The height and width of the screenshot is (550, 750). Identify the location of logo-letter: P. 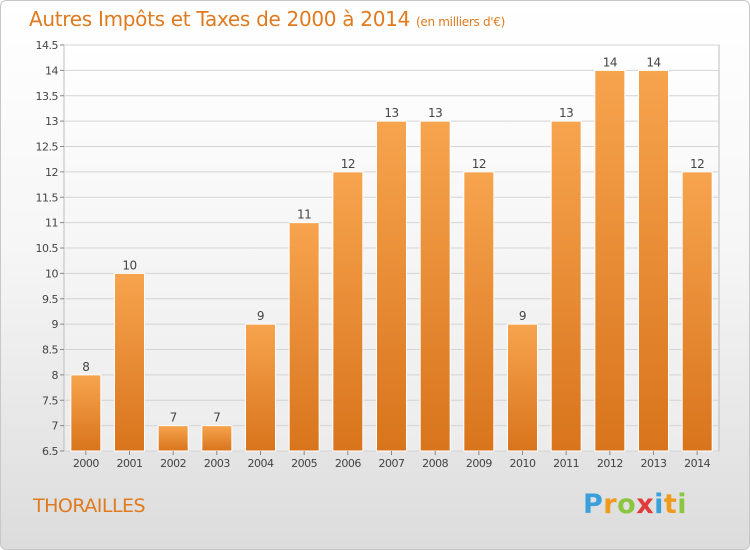
(593, 504).